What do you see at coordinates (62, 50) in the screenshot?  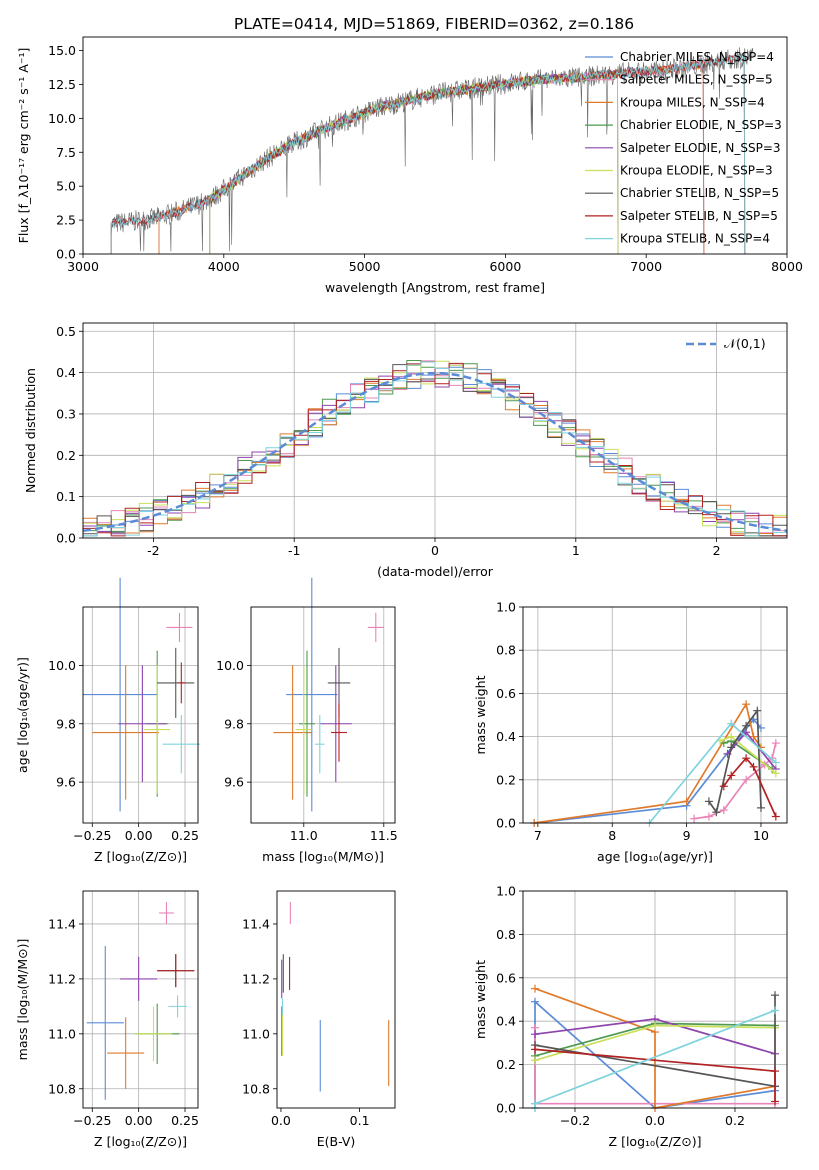 I see `y-tick-label: 15.0` at bounding box center [62, 50].